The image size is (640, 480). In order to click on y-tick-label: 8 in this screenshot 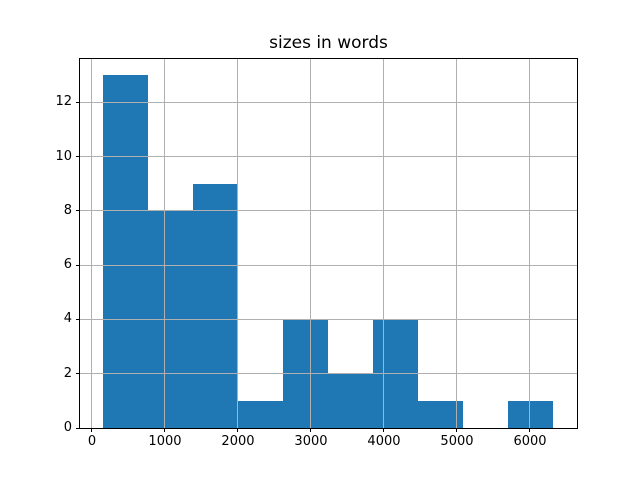, I will do `click(67, 210)`.